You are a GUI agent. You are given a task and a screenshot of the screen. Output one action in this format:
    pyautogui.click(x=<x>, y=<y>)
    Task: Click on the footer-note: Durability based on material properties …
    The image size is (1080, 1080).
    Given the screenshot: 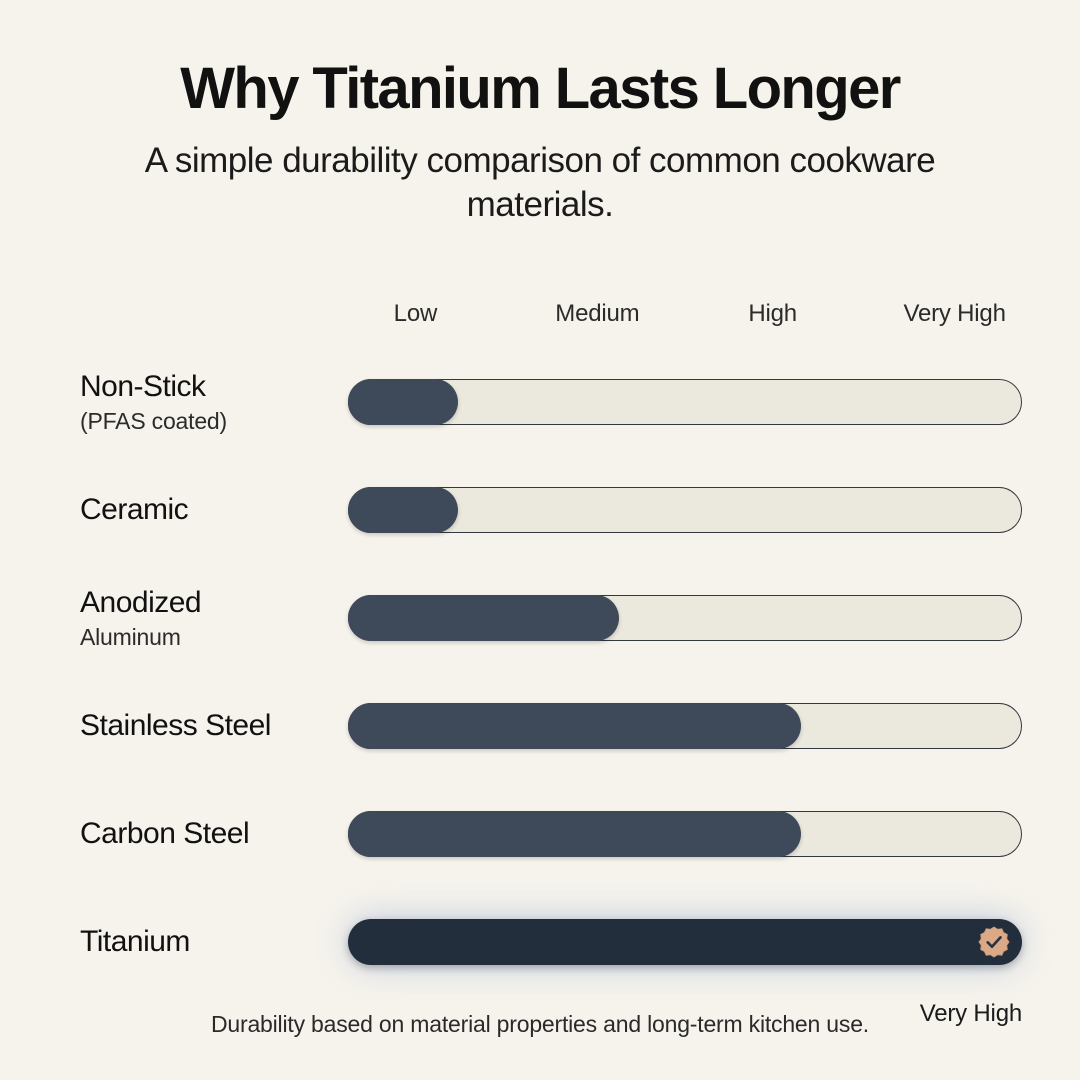 What is the action you would take?
    pyautogui.click(x=540, y=1024)
    